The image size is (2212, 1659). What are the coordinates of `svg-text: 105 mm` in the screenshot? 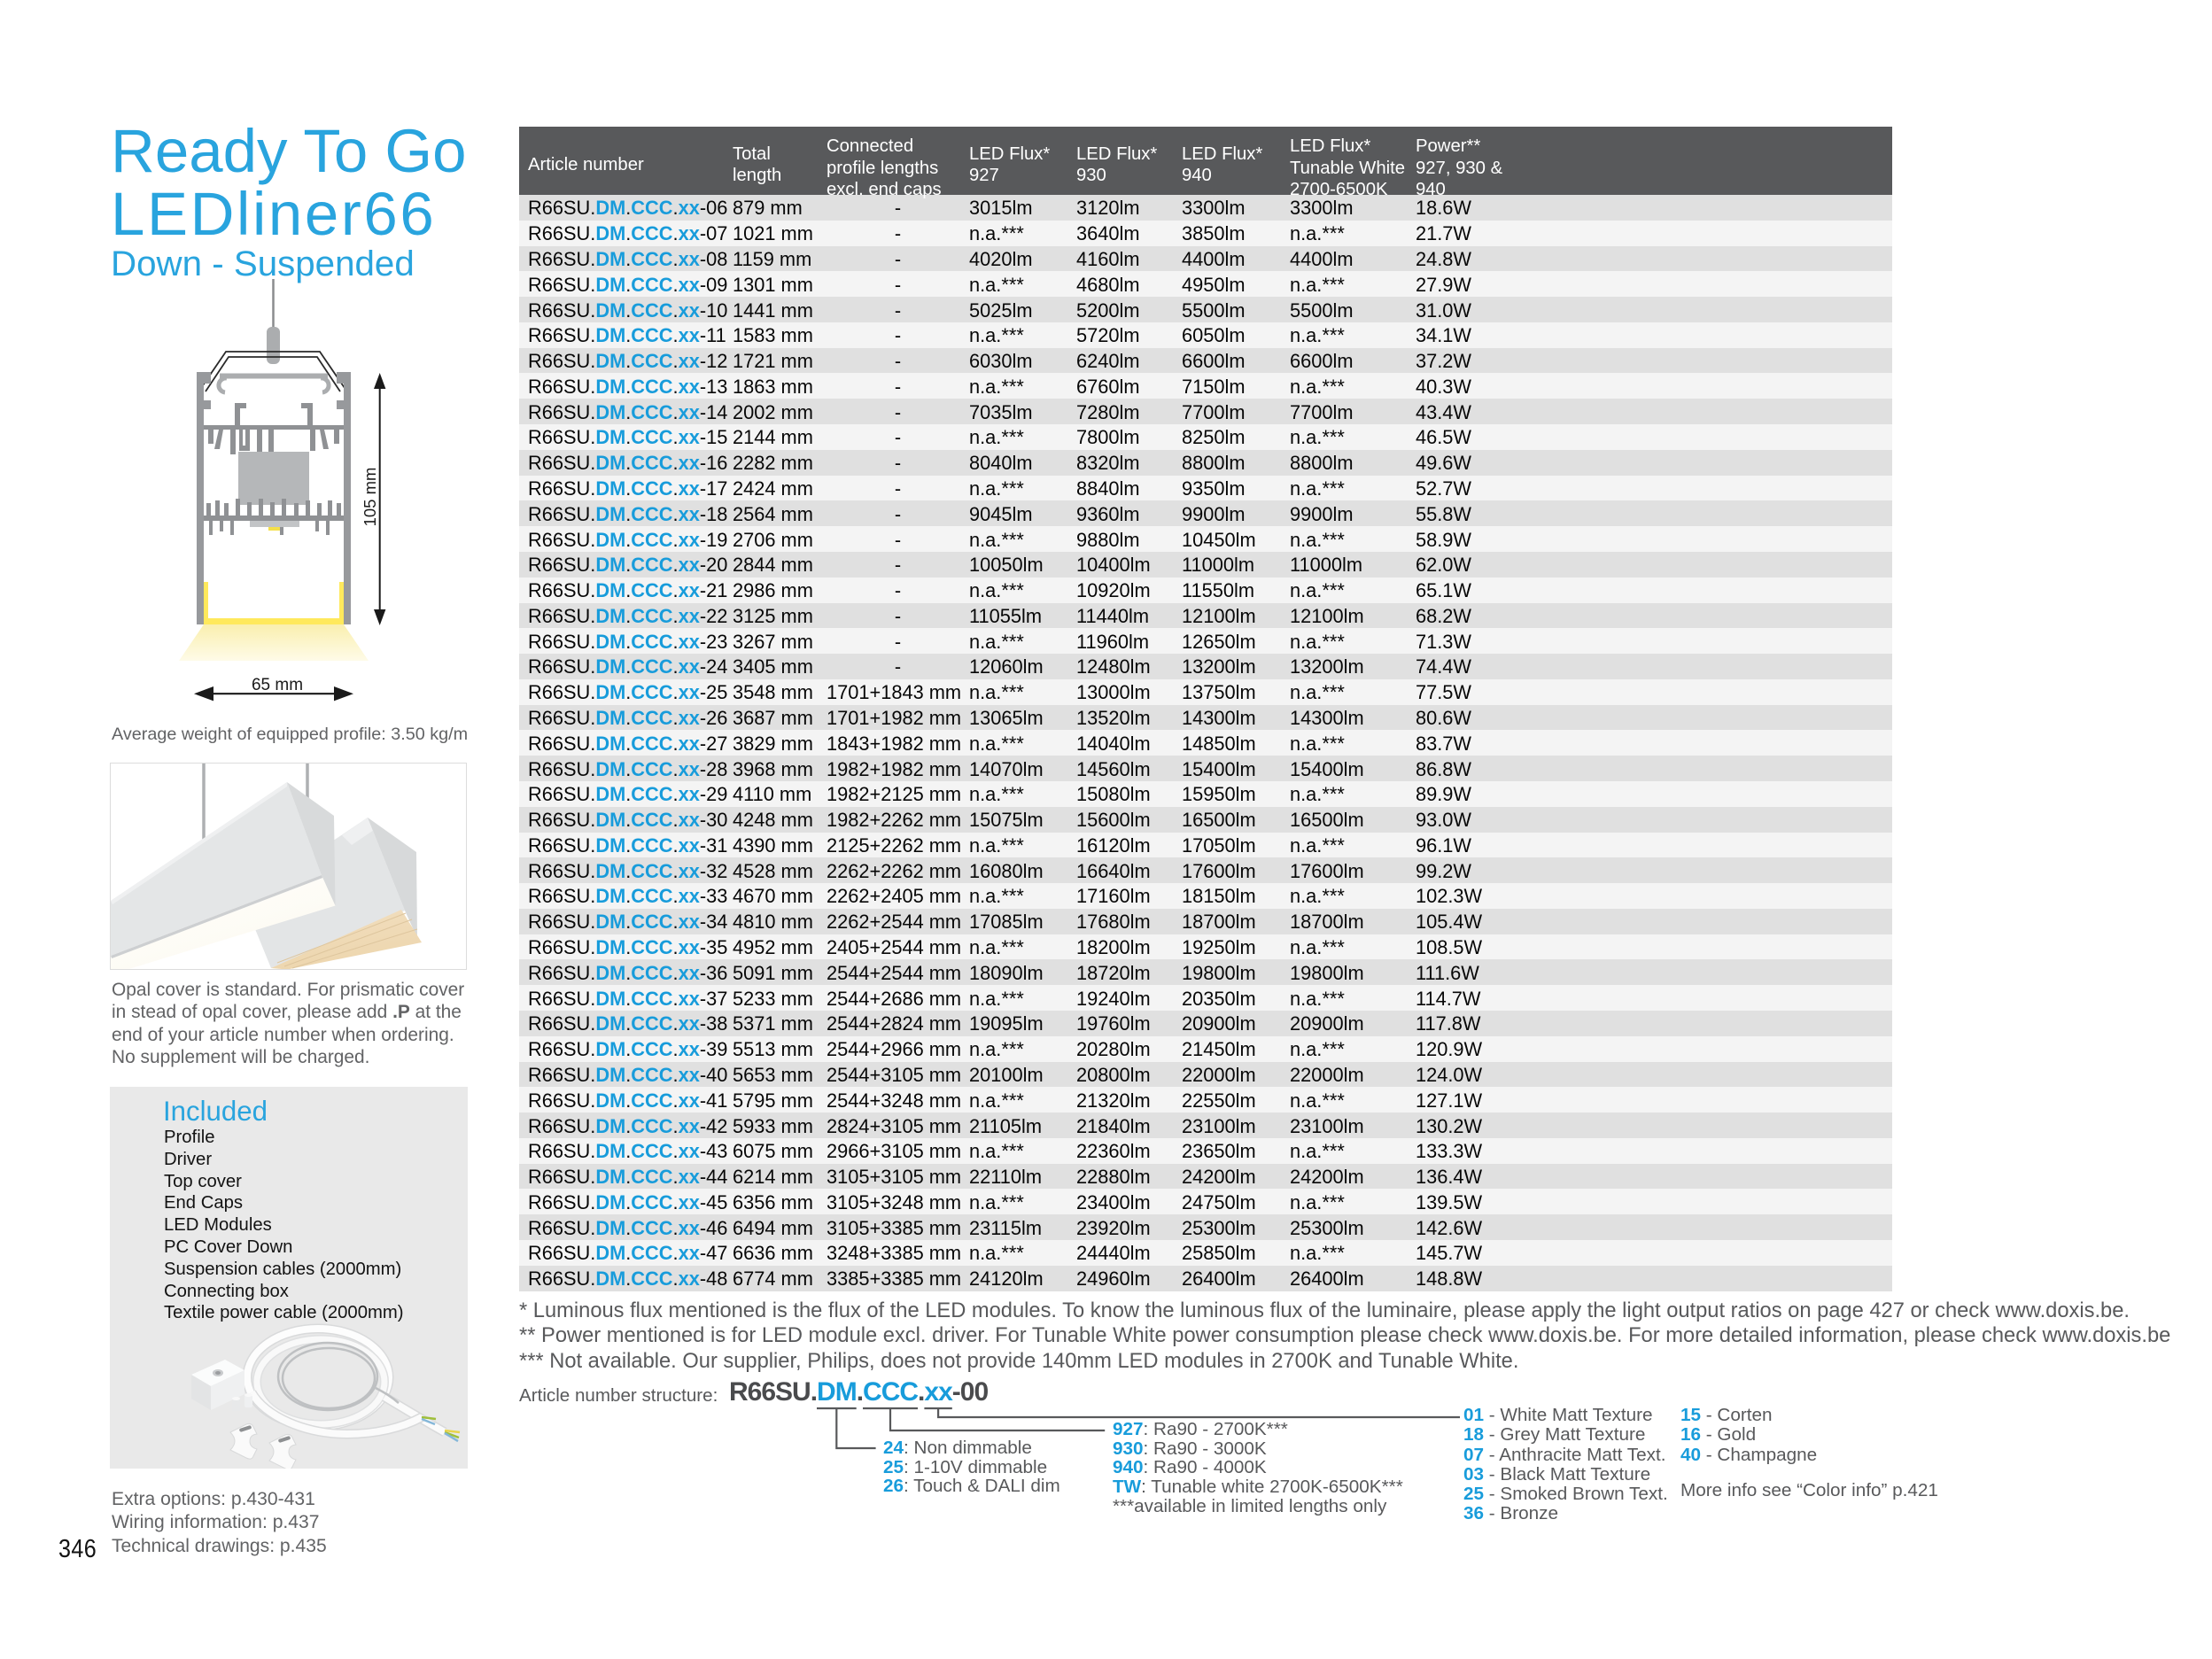 It's located at (370, 497).